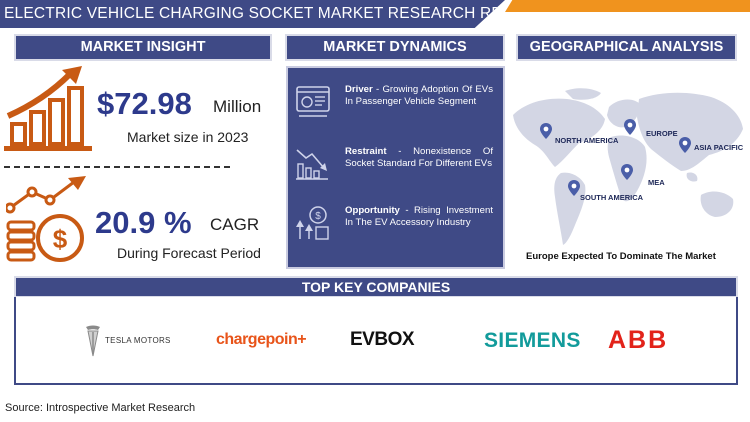 This screenshot has width=750, height=422. Describe the element at coordinates (189, 253) in the screenshot. I see `cagr-label: During Forecast Period` at that location.